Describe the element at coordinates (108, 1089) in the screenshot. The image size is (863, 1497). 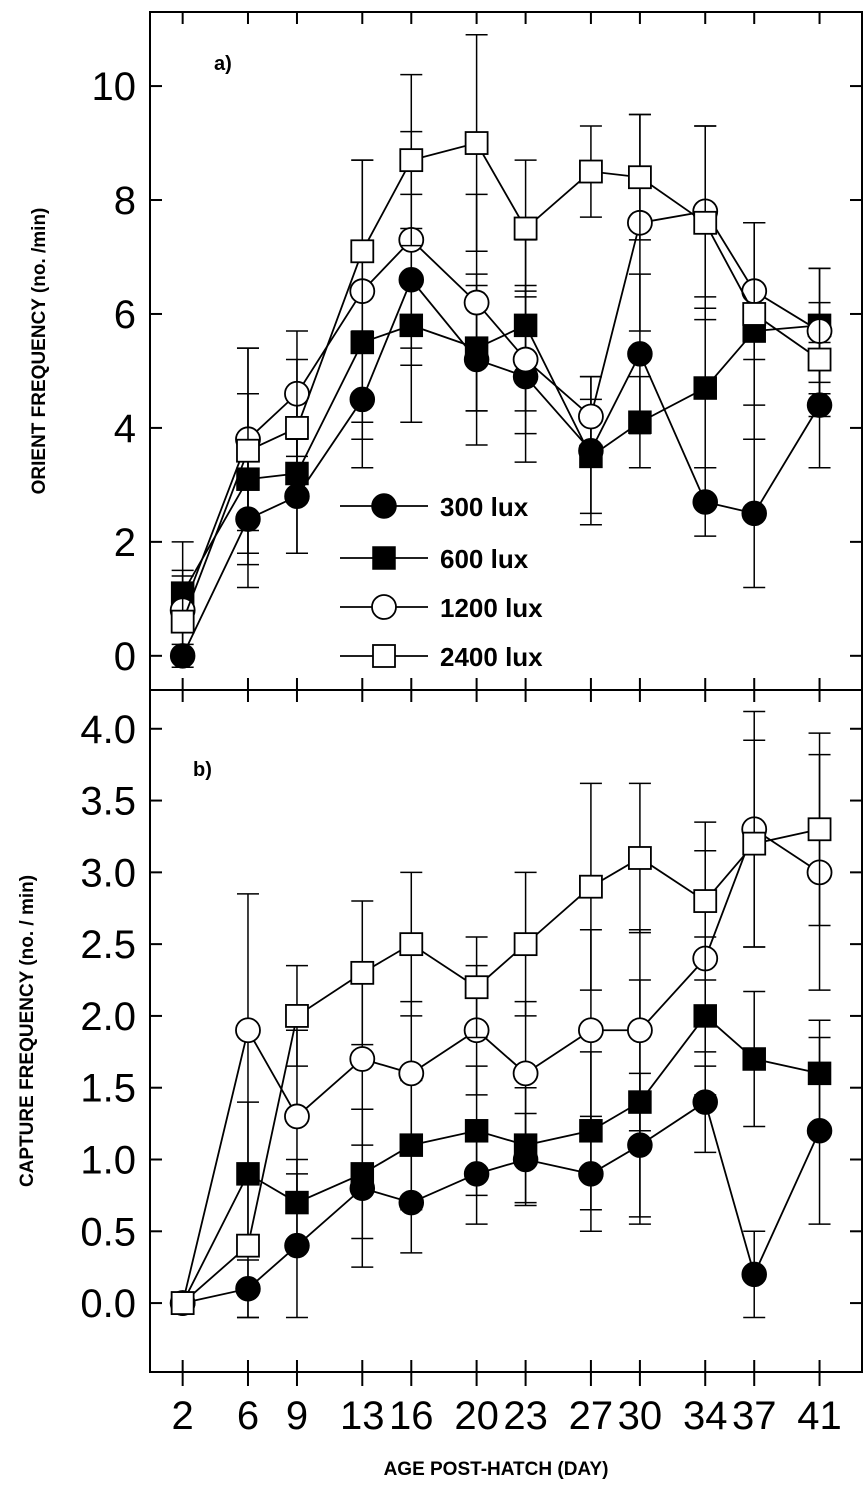
I see `panel-b-y-tick-label: 1.5` at that location.